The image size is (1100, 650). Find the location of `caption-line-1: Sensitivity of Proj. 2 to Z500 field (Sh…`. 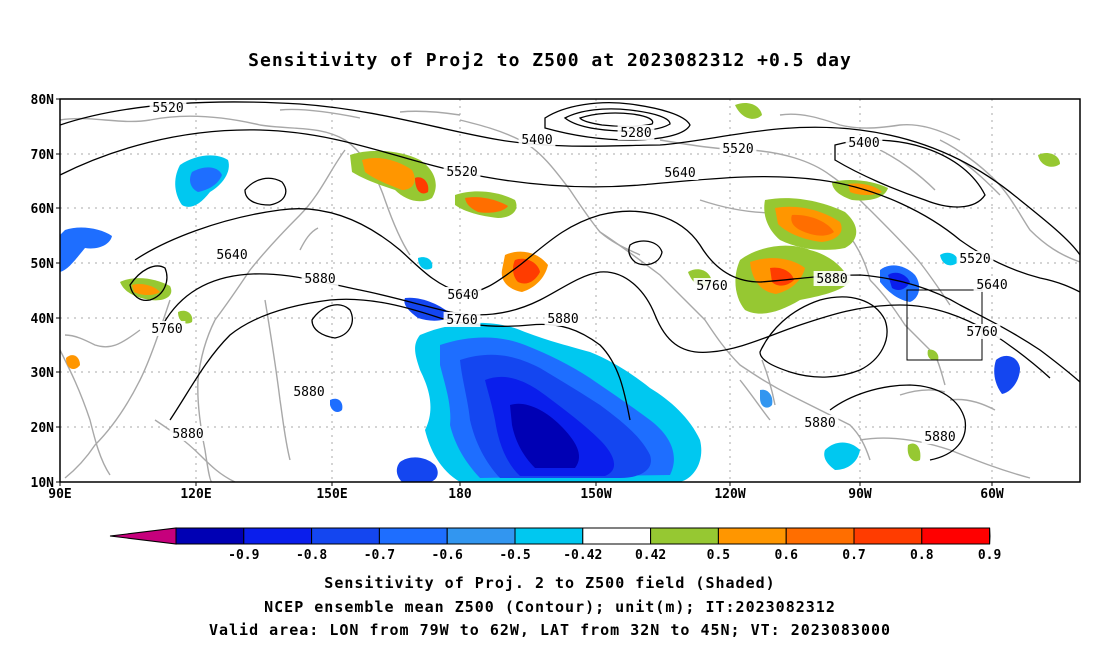

caption-line-1: Sensitivity of Proj. 2 to Z500 field (Sh… is located at coordinates (550, 583).